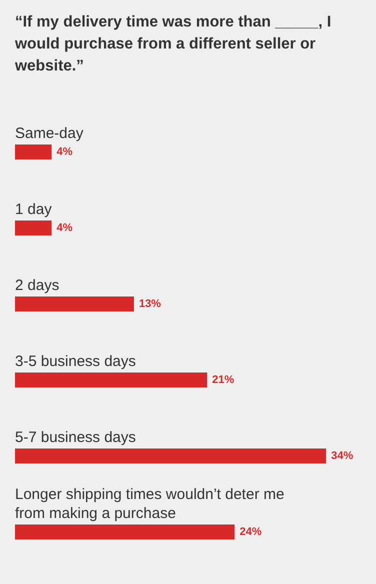 The height and width of the screenshot is (584, 376). What do you see at coordinates (150, 304) in the screenshot?
I see `data-label: 13%` at bounding box center [150, 304].